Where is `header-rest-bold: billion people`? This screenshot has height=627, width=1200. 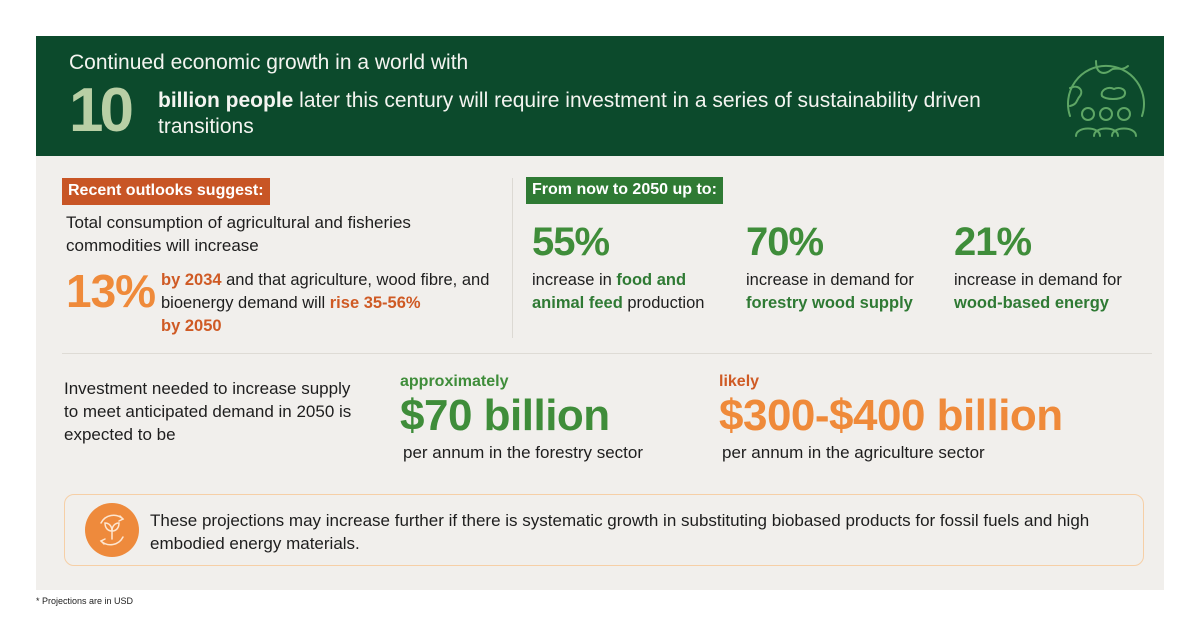 header-rest-bold: billion people is located at coordinates (226, 100).